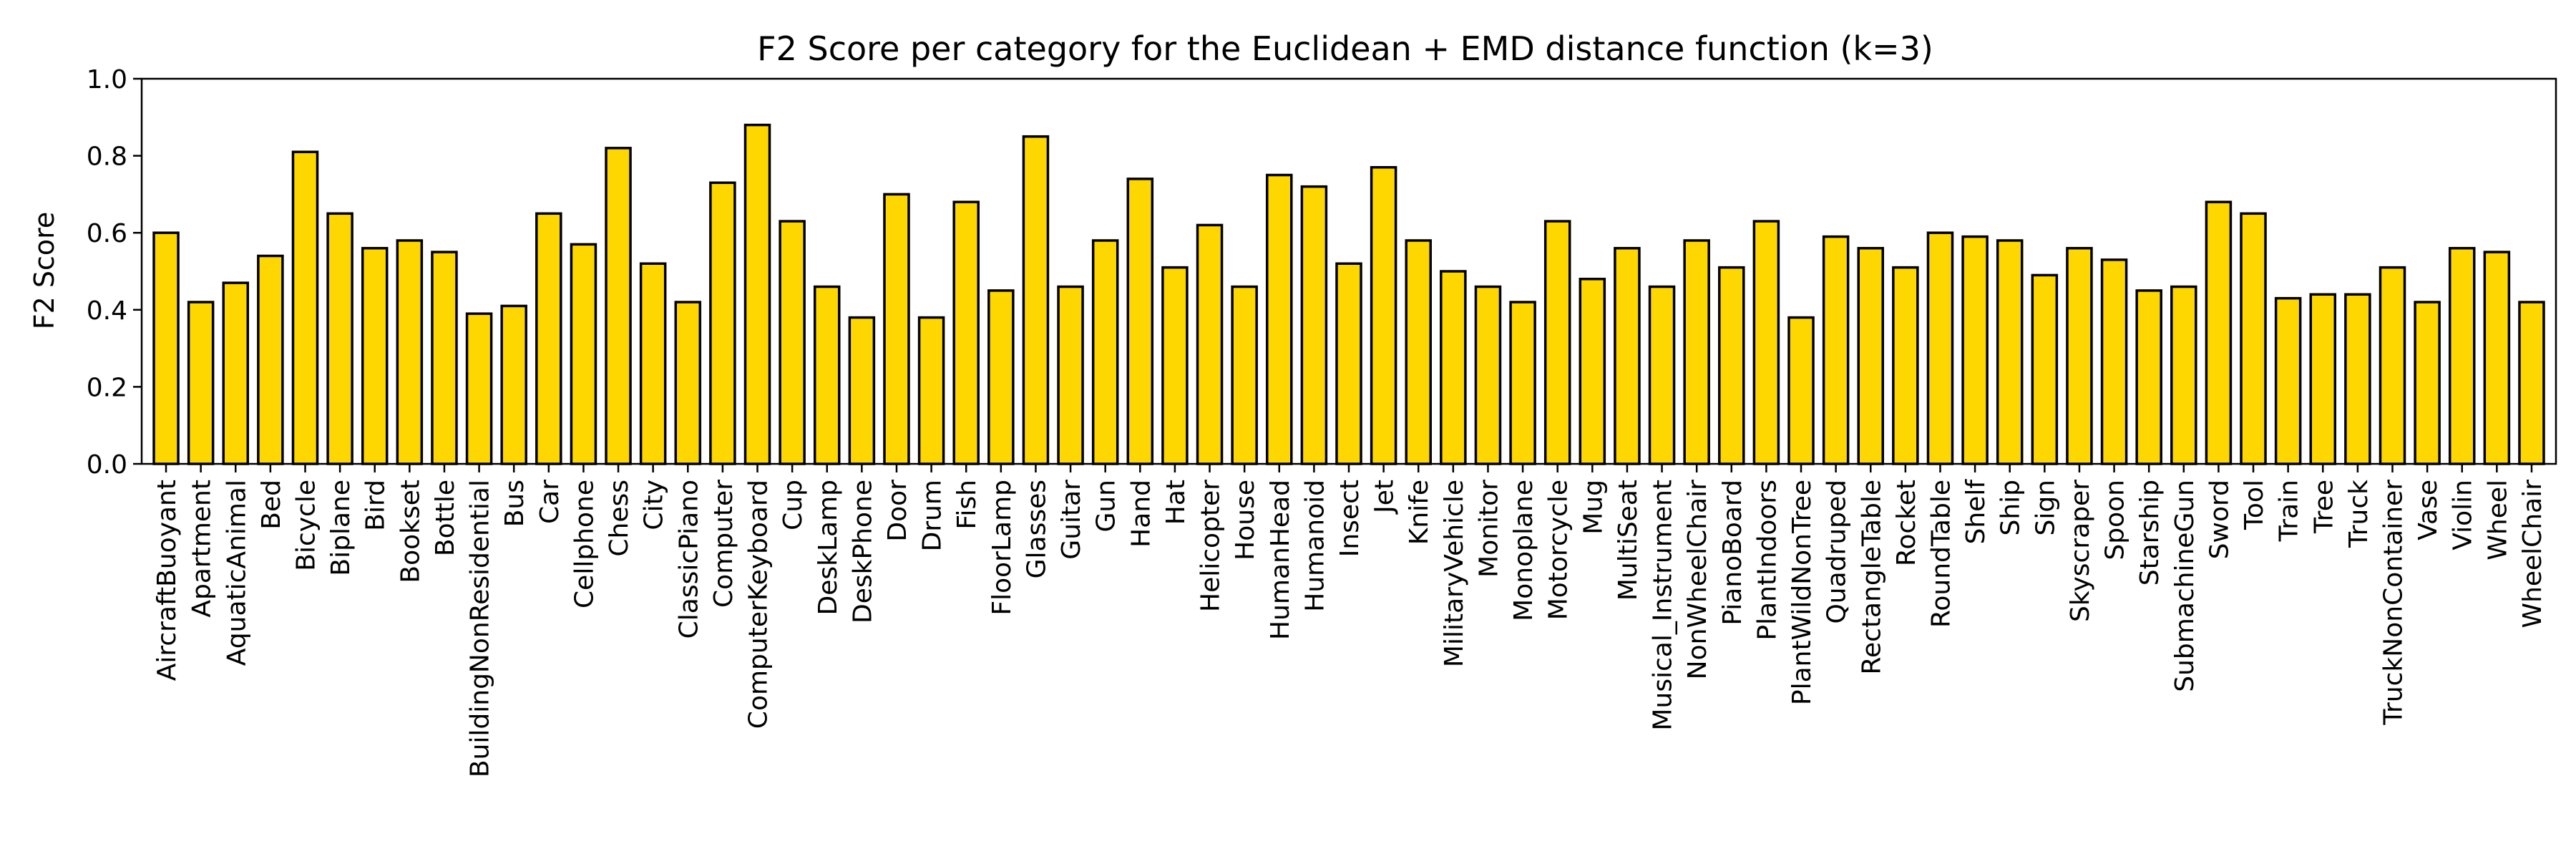 The width and height of the screenshot is (2576, 859). I want to click on x-tick-label: DeskLamp, so click(828, 548).